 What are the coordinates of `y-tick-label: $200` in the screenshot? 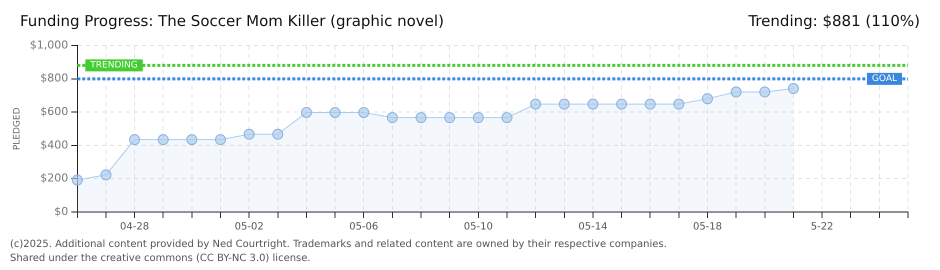 It's located at (54, 178).